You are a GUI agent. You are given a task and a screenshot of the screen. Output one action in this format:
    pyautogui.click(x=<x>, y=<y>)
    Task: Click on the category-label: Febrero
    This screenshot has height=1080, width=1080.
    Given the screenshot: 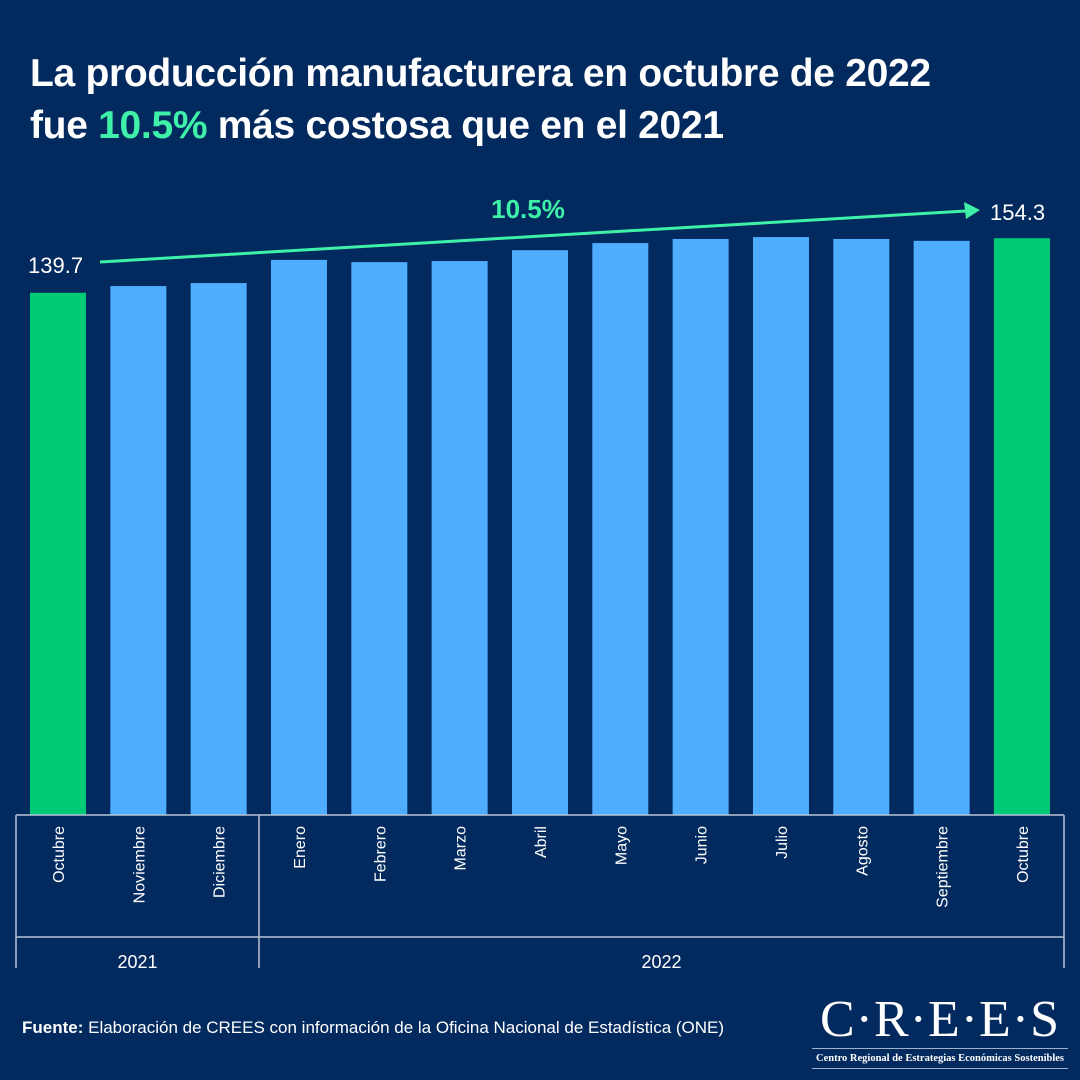 What is the action you would take?
    pyautogui.click(x=380, y=854)
    